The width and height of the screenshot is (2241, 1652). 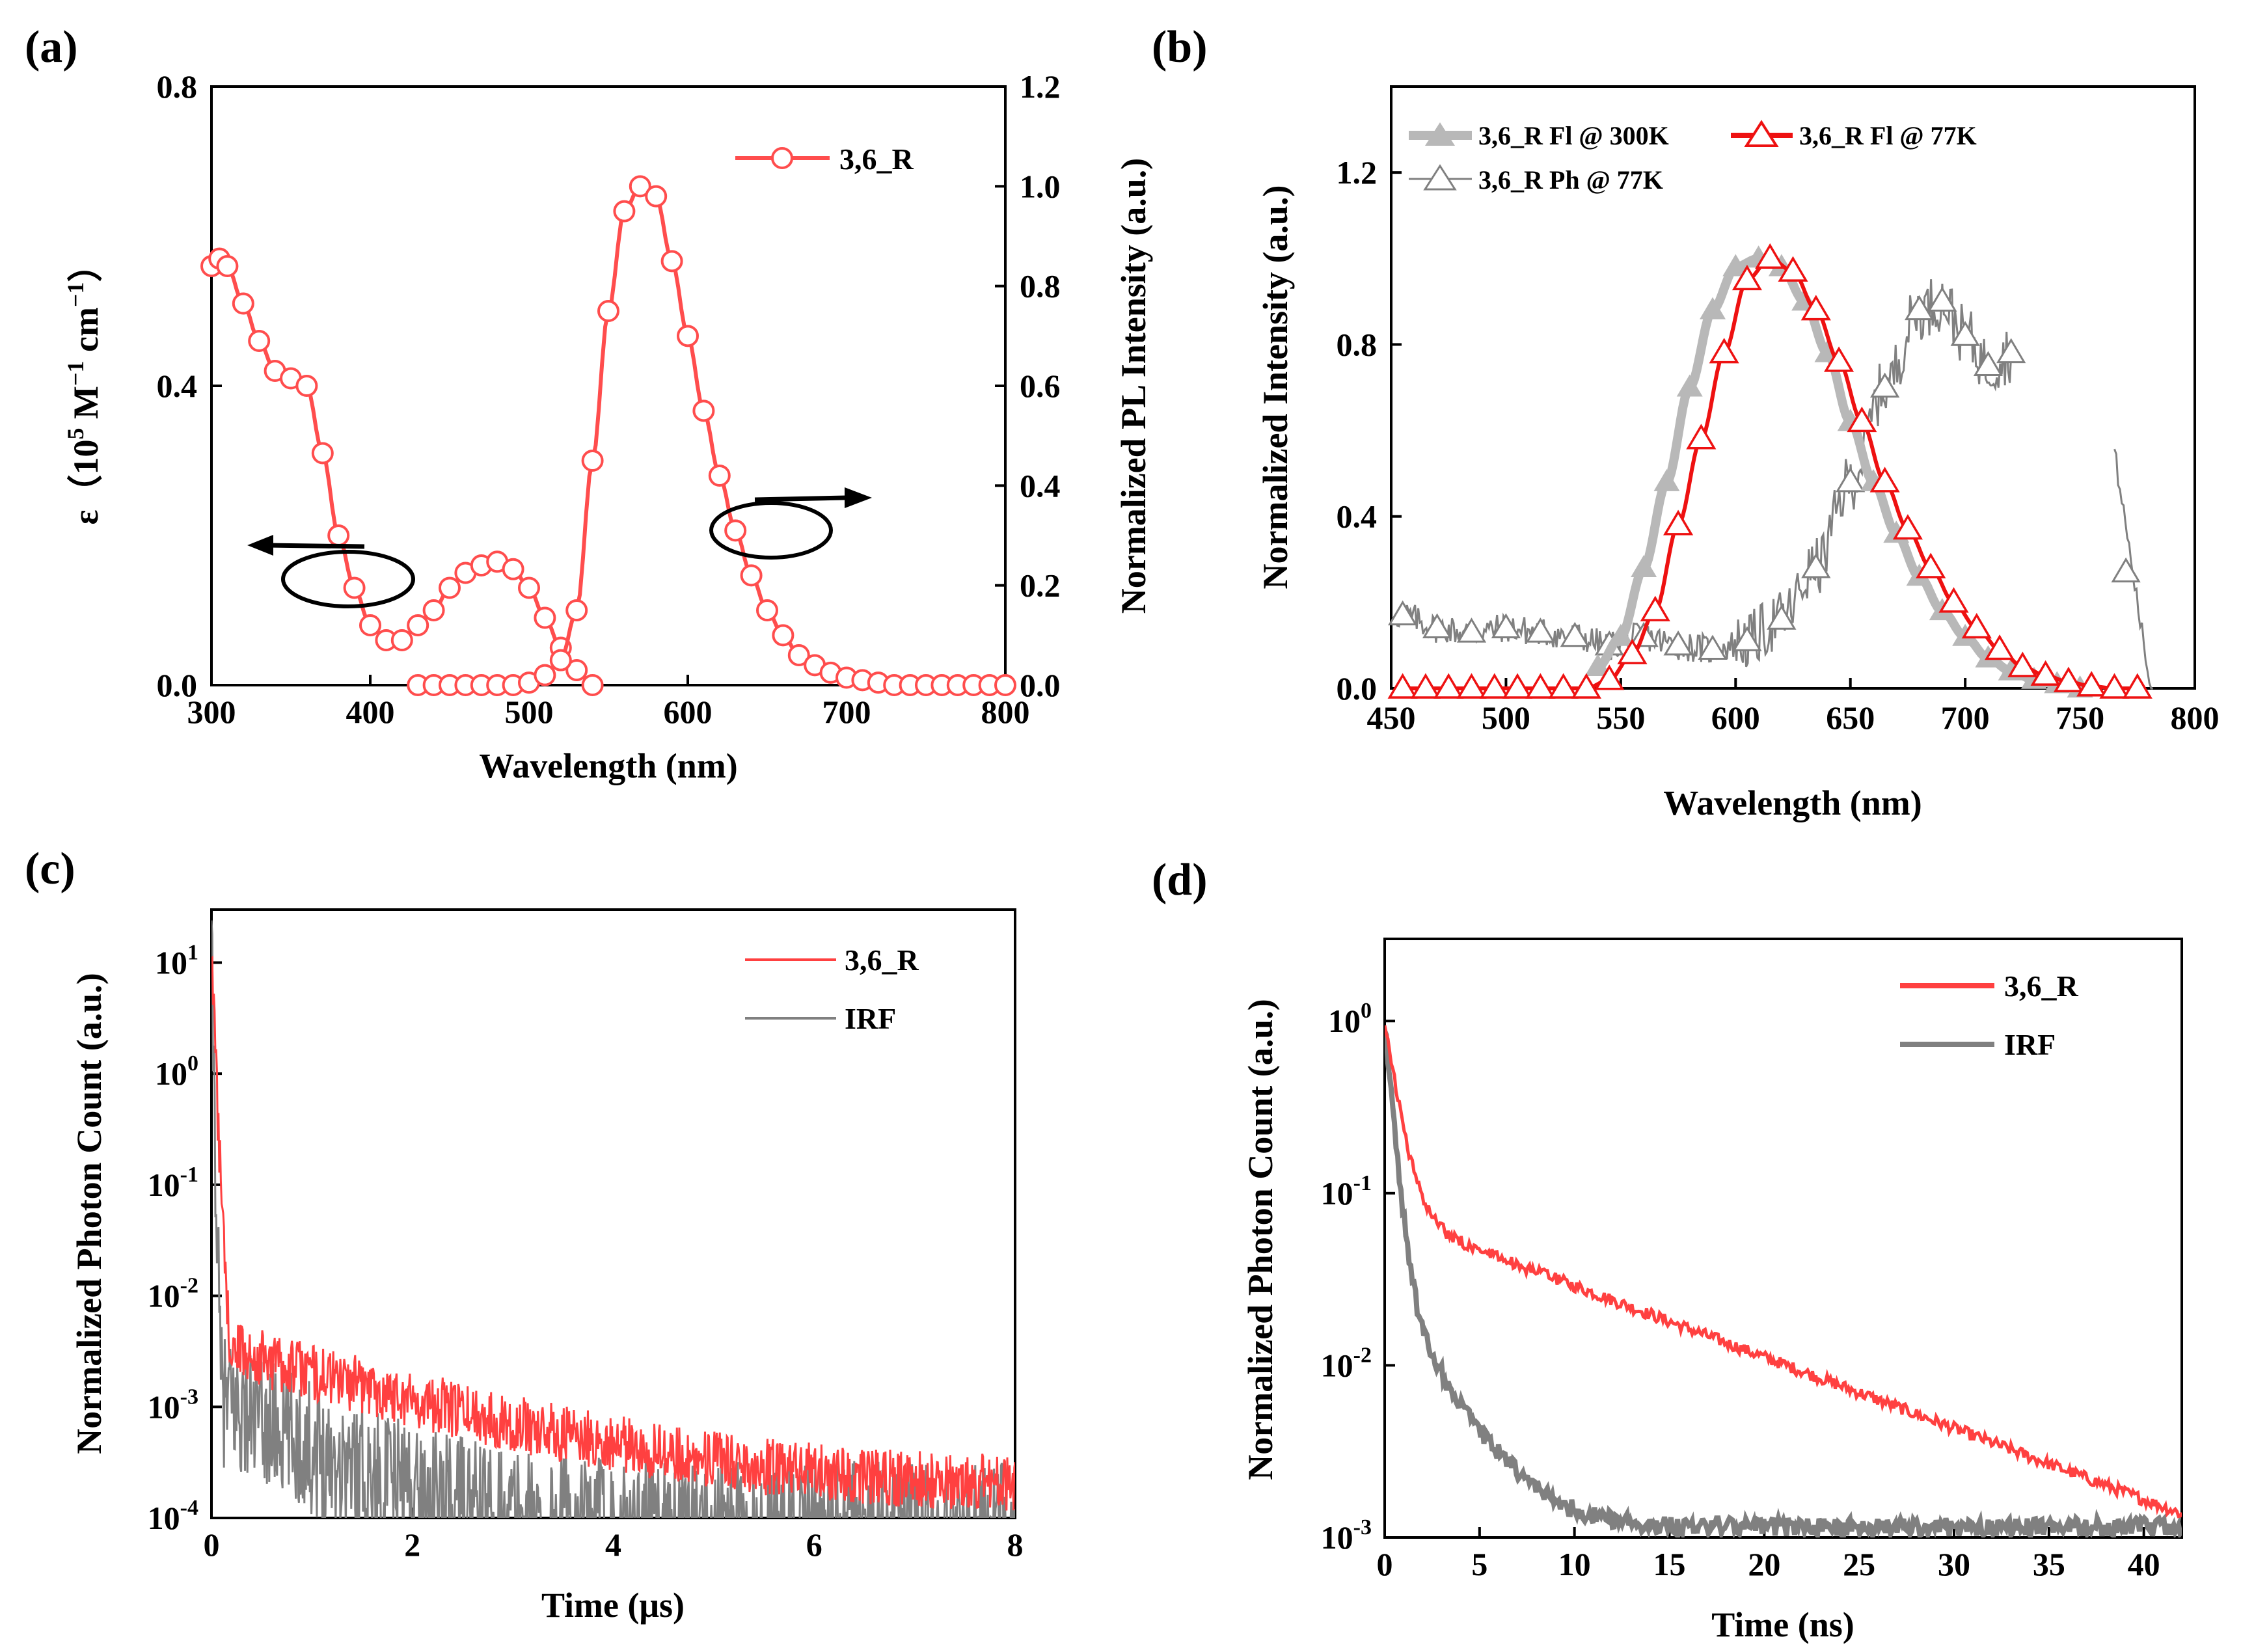 What do you see at coordinates (1859, 1564) in the screenshot?
I see `xtick-label: 25` at bounding box center [1859, 1564].